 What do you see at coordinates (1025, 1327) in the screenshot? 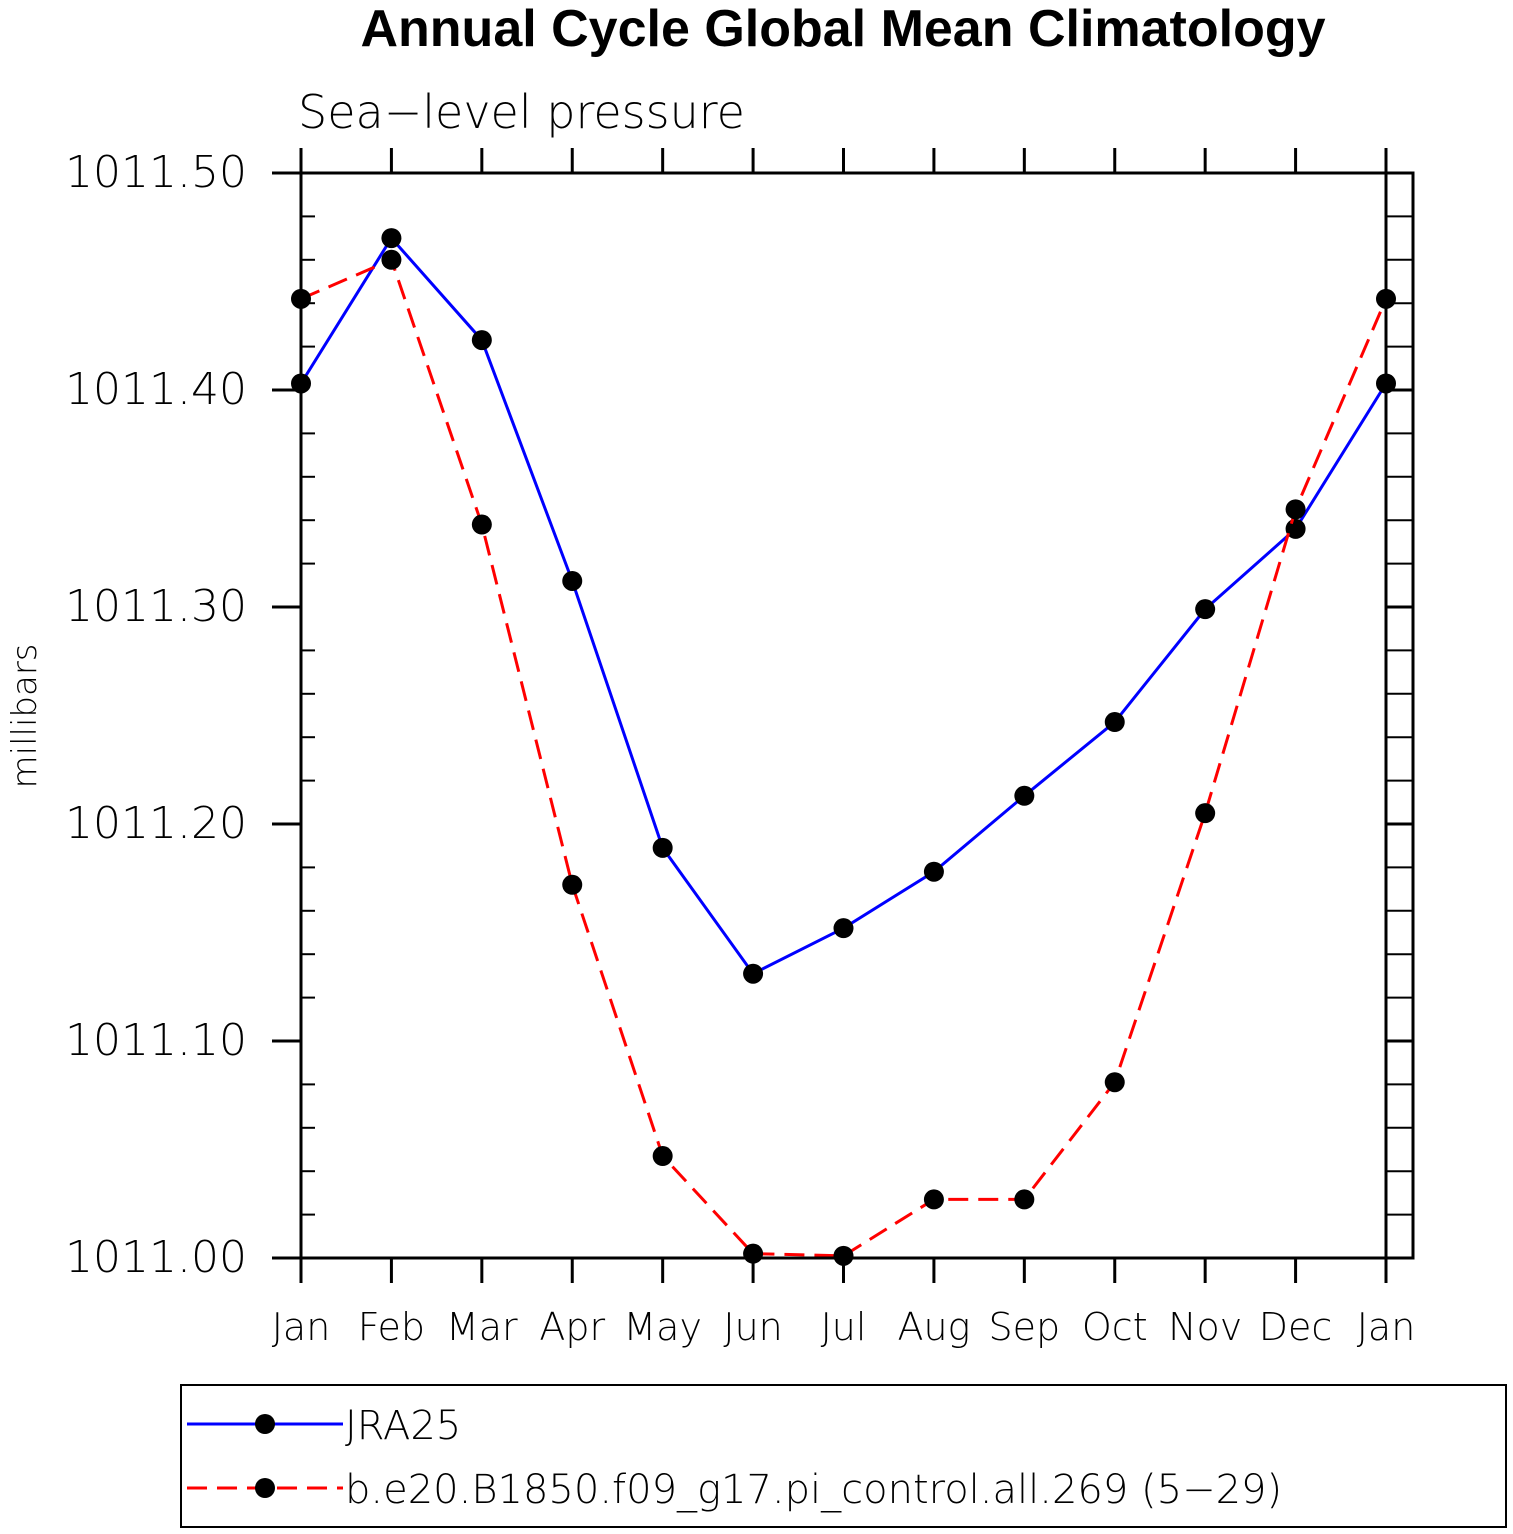
I see `x-tick-label: Sep` at bounding box center [1025, 1327].